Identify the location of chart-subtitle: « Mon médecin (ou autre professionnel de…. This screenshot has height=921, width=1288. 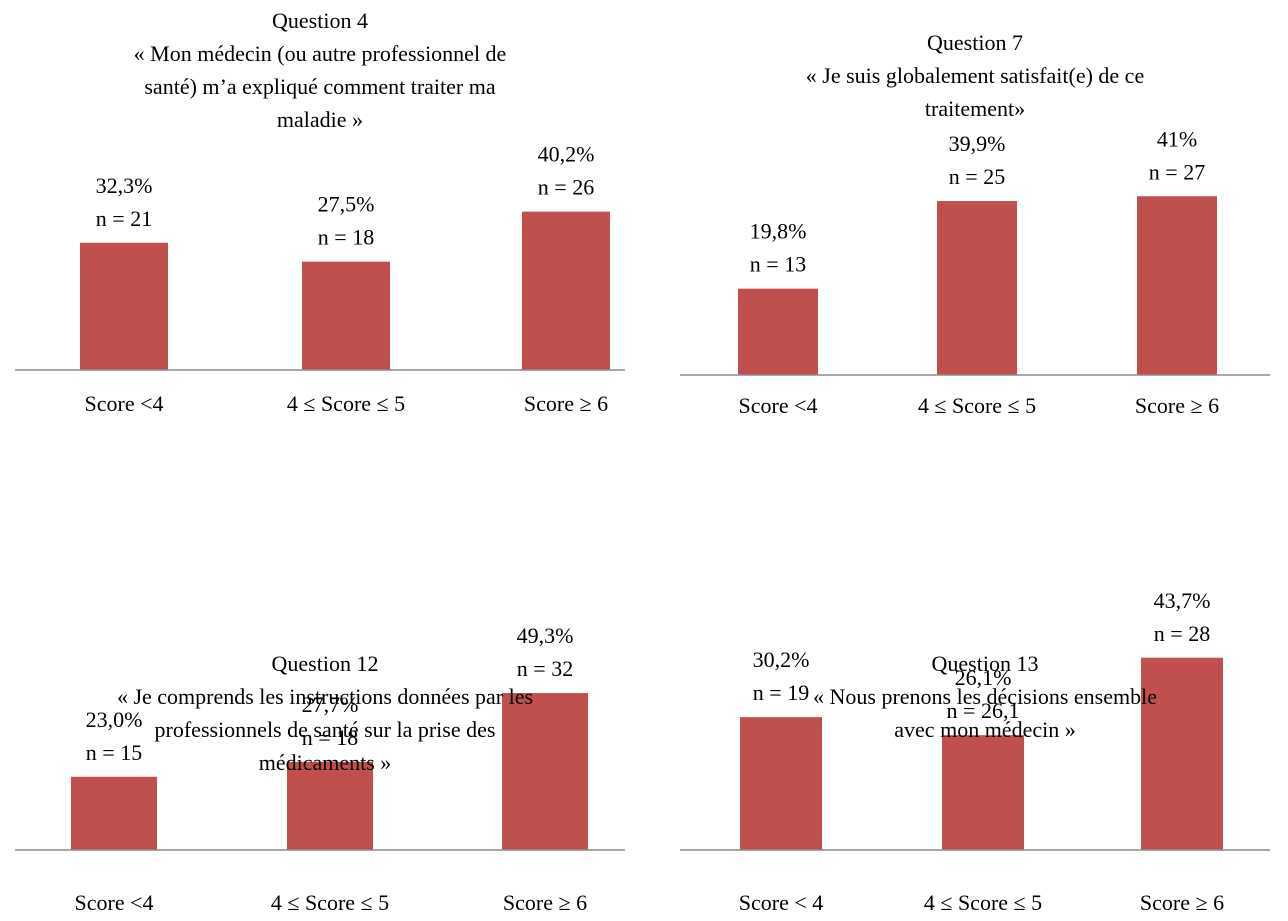
(320, 86).